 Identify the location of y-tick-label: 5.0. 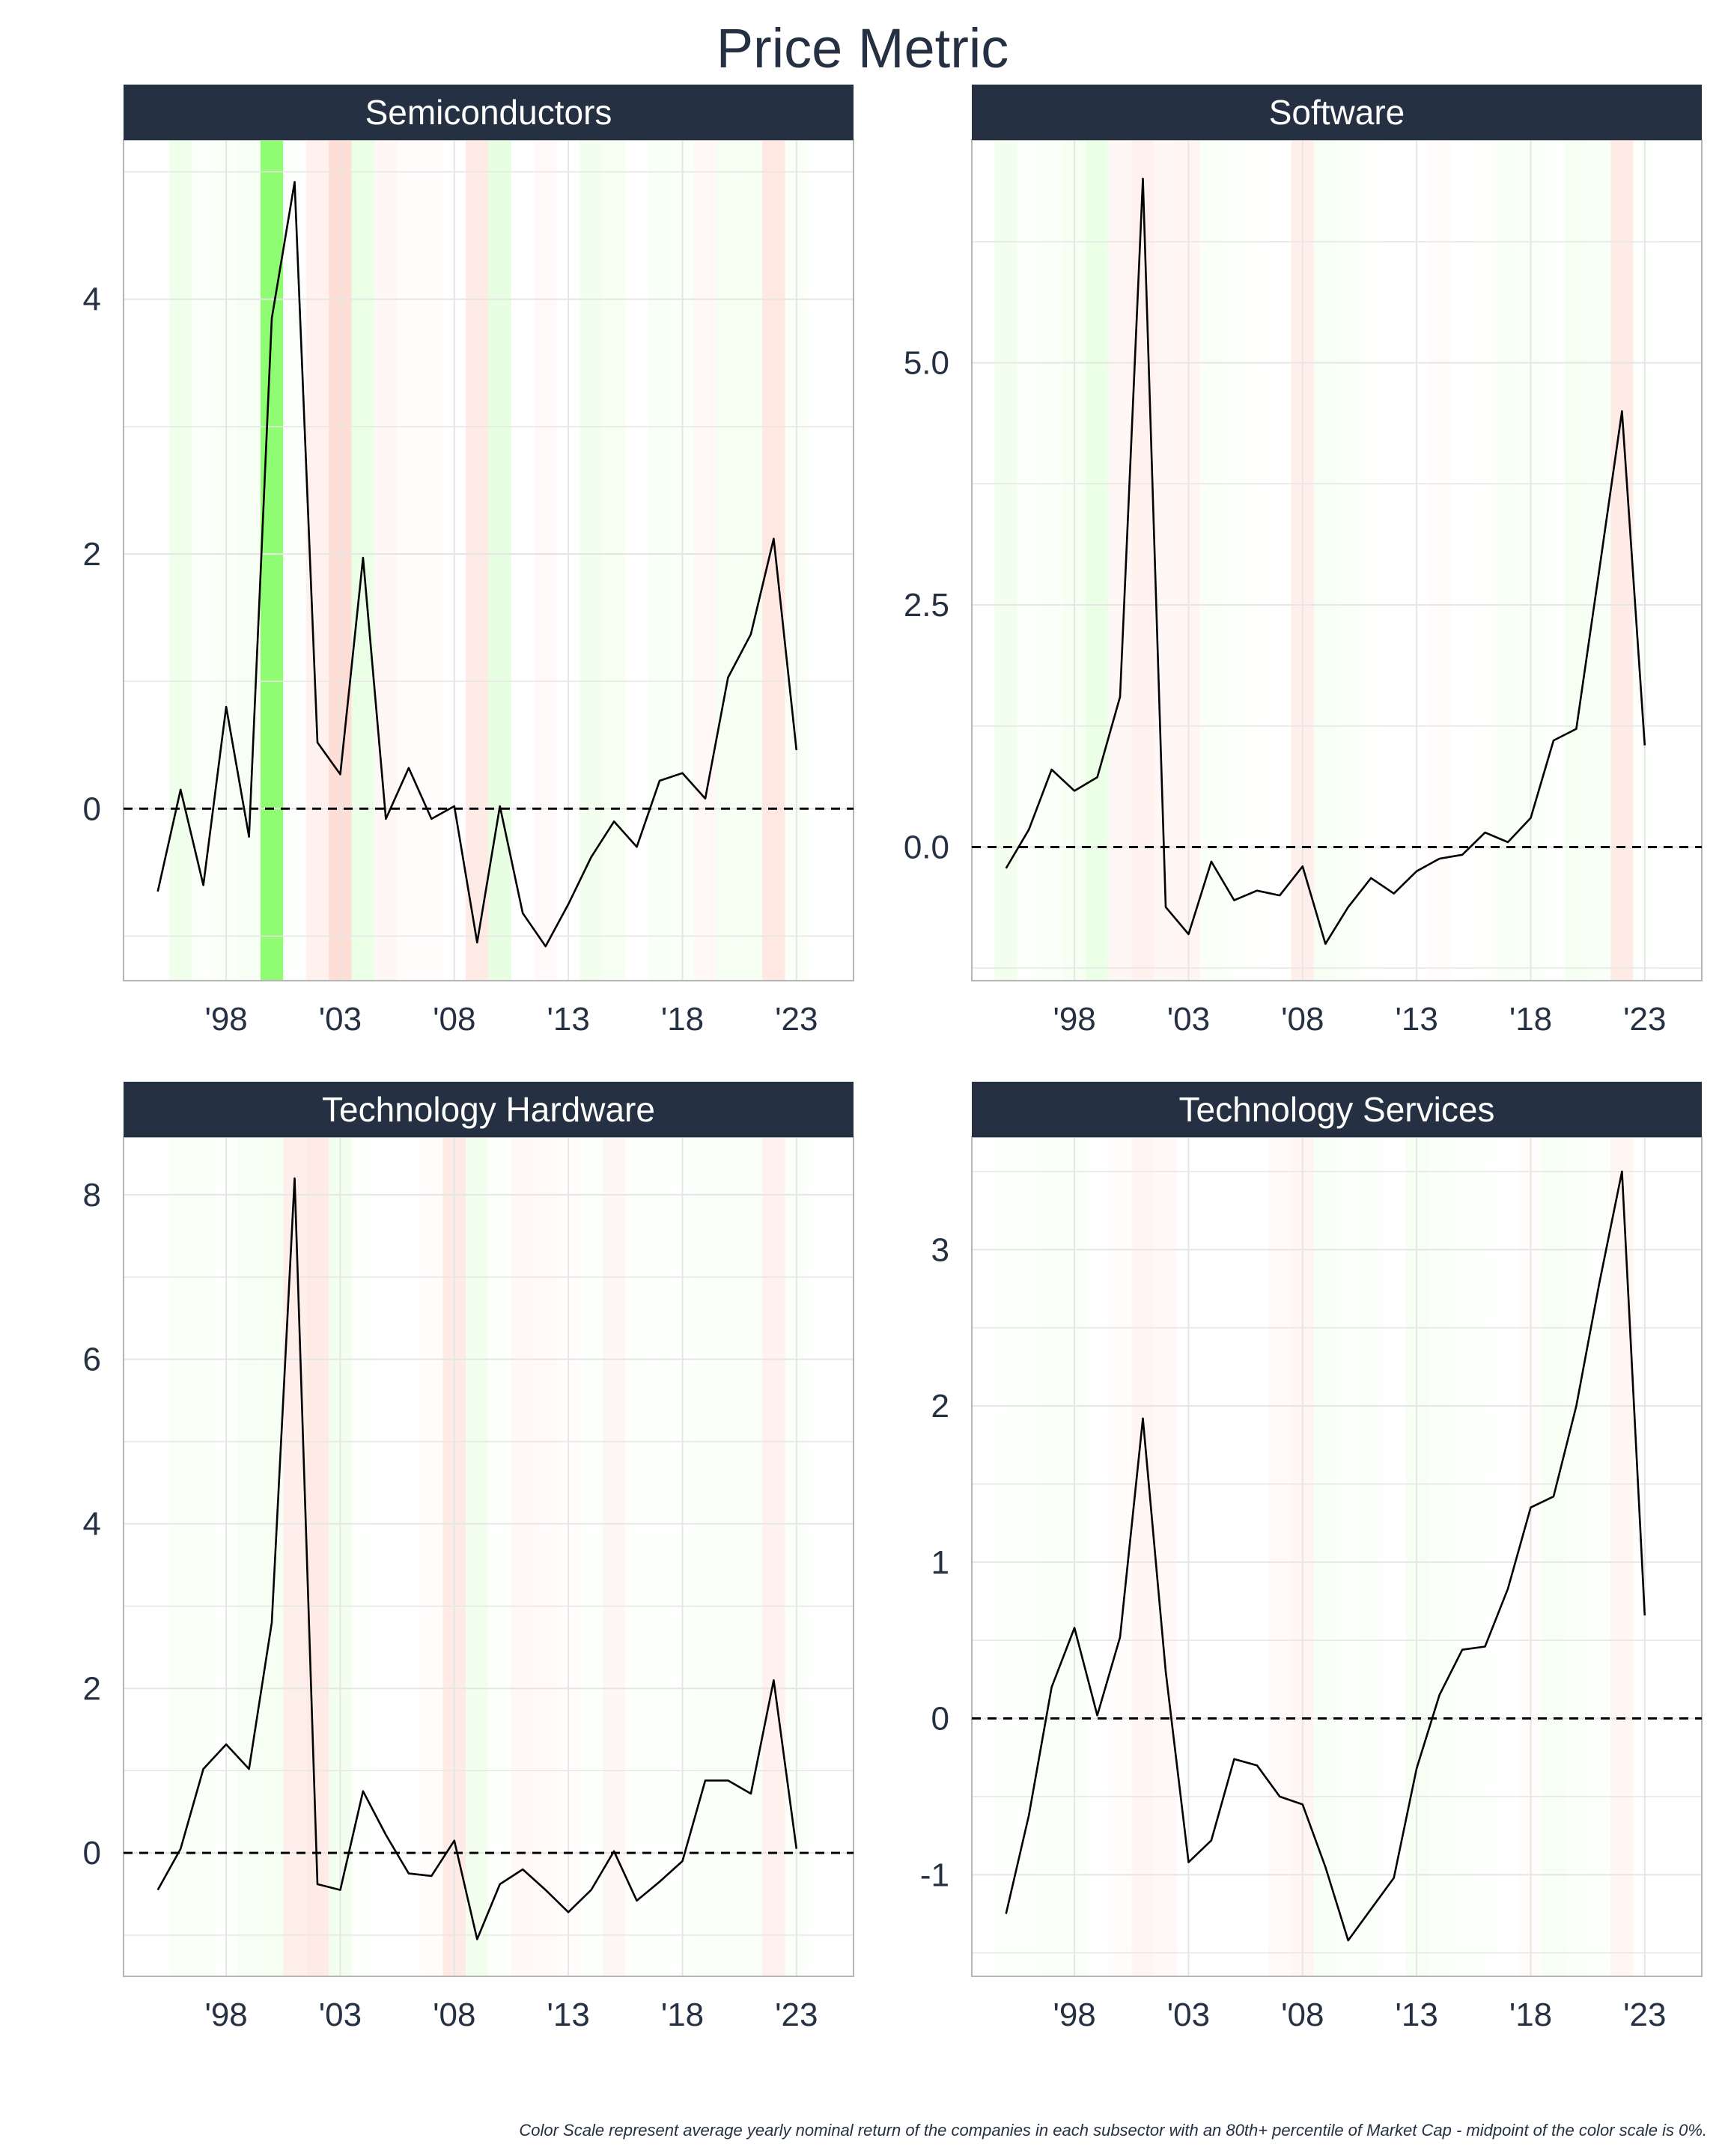
(926, 363).